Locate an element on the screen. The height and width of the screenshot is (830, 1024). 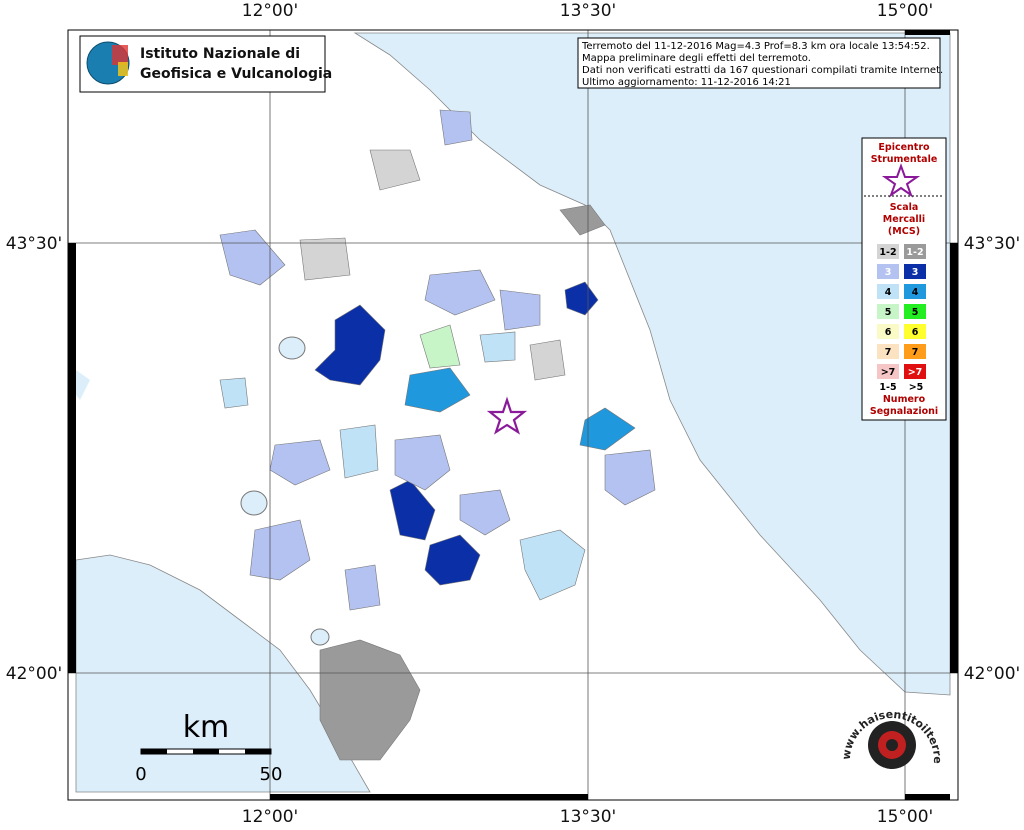
legend-title: Scala is located at coordinates (904, 207).